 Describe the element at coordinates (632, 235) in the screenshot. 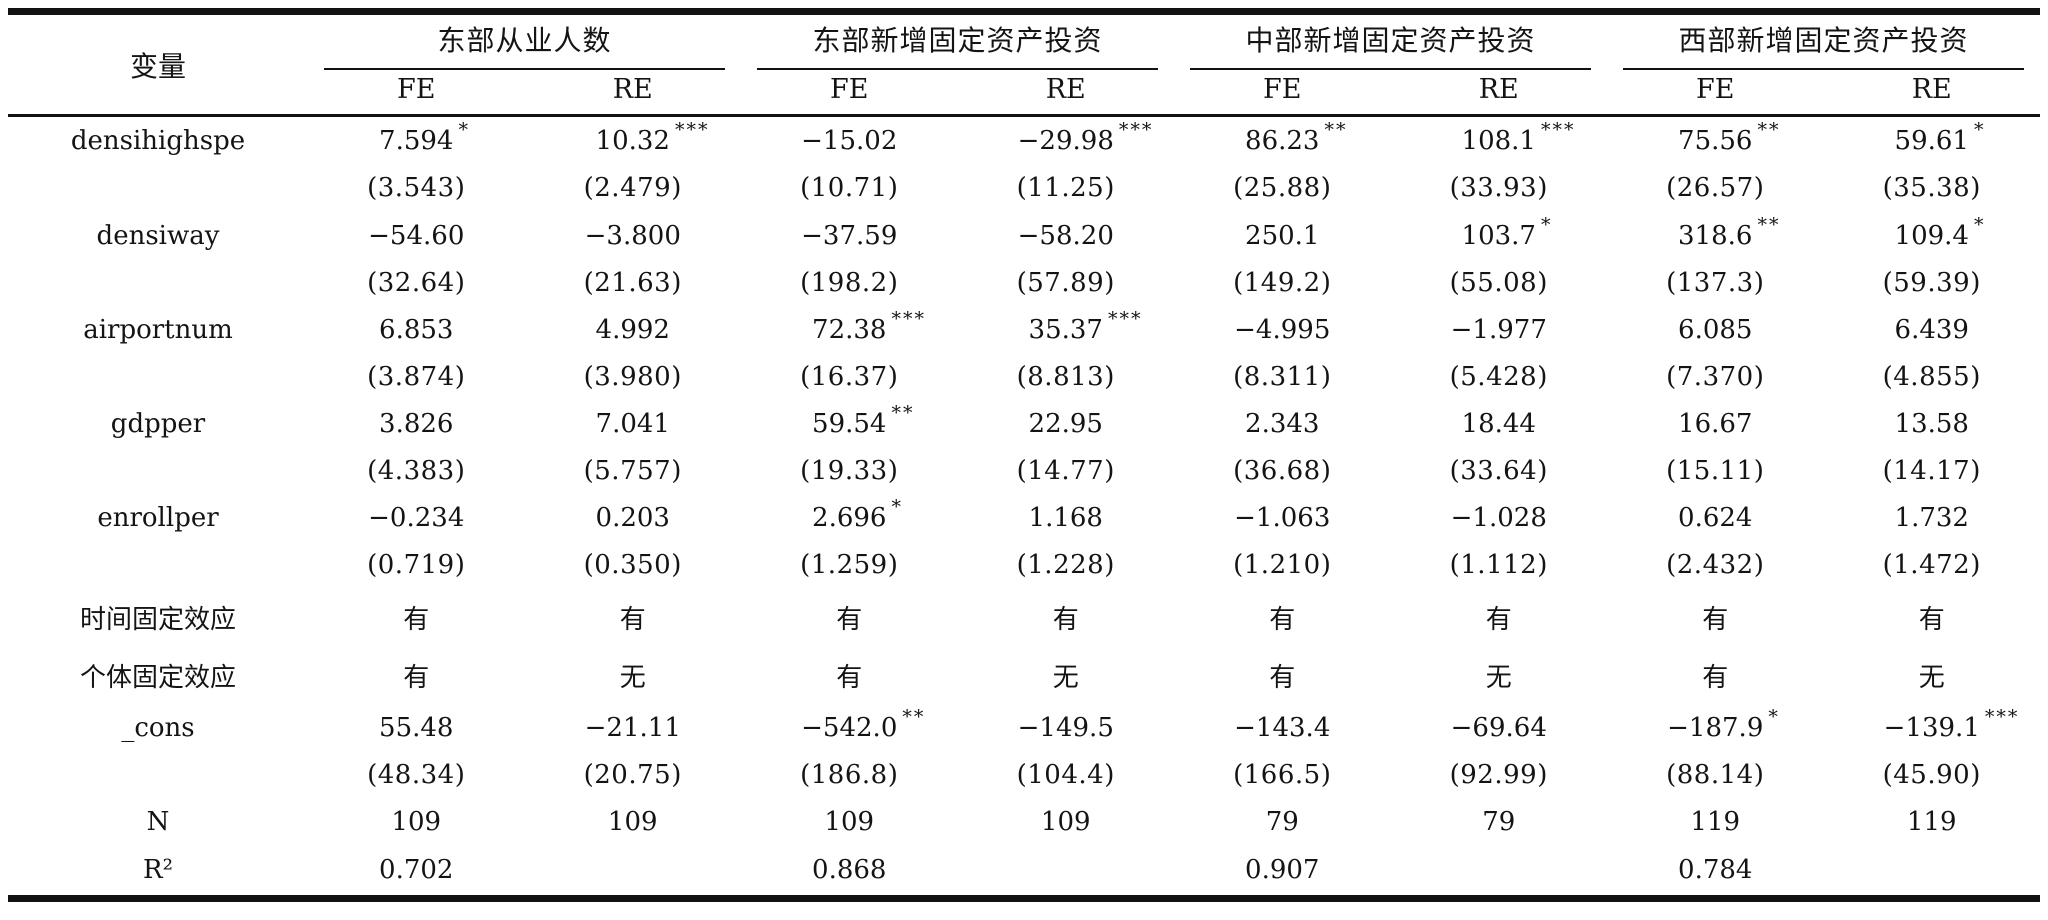

I see `cell-value: −3.800` at that location.